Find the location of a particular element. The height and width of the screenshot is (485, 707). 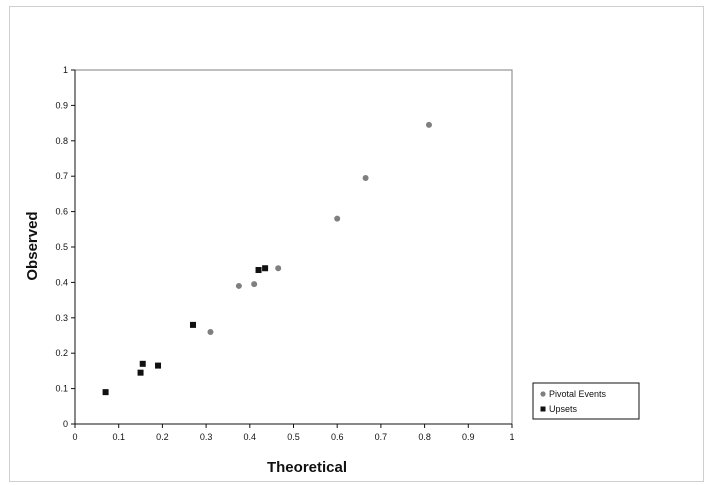

y-tick-label: 0.2 is located at coordinates (61, 353).